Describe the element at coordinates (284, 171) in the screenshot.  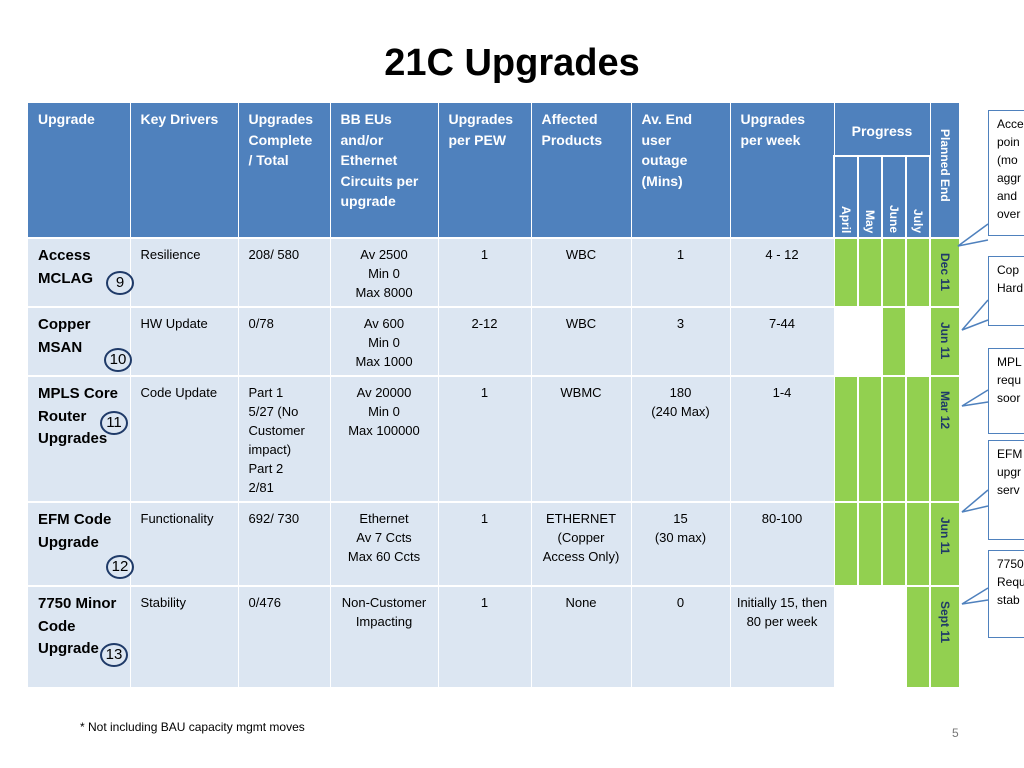
I see `header-complete-total: Upgrades Complete / Total` at that location.